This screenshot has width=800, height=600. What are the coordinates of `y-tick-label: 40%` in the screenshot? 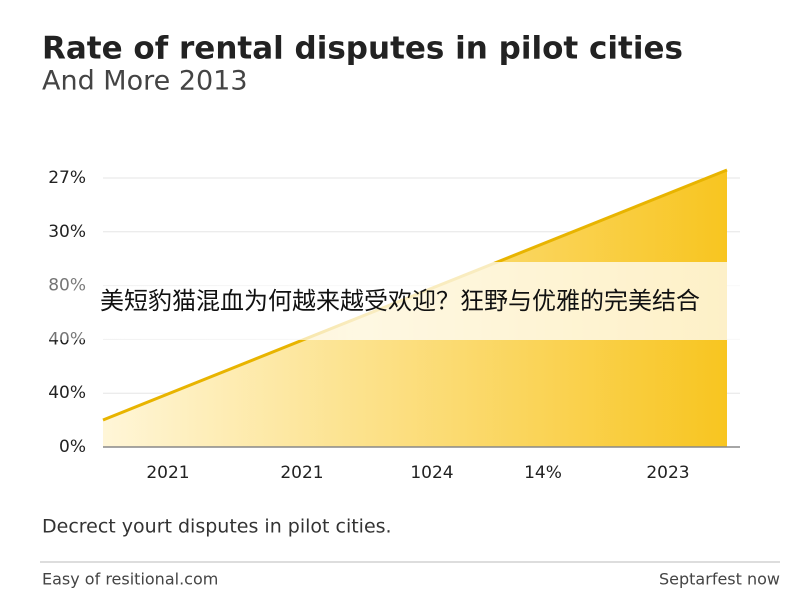 It's located at (67, 393).